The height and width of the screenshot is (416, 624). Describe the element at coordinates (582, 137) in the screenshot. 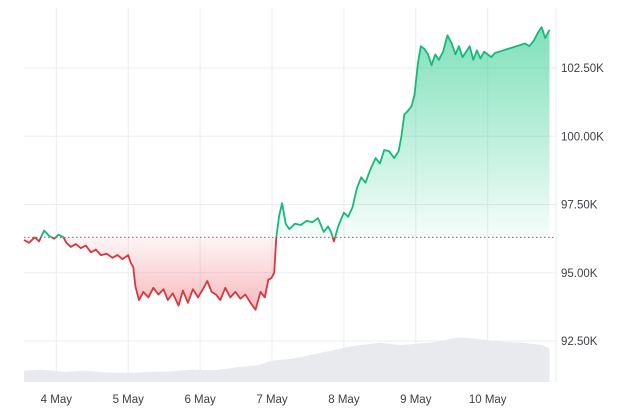

I see `y-tick-label: 100.00K` at that location.